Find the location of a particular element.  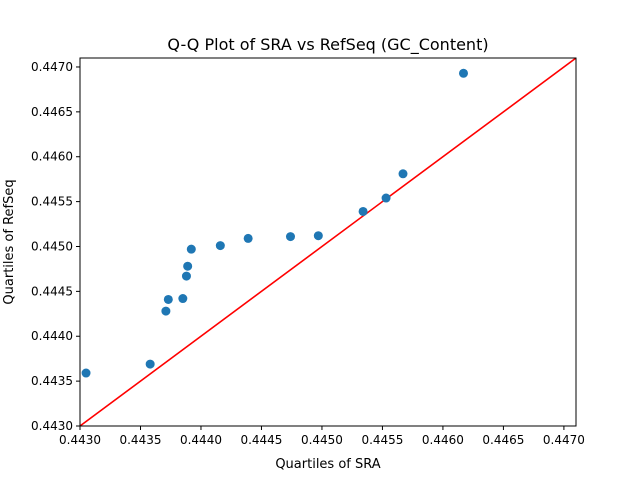

y-tick-label: 0.4450 is located at coordinates (52, 246).